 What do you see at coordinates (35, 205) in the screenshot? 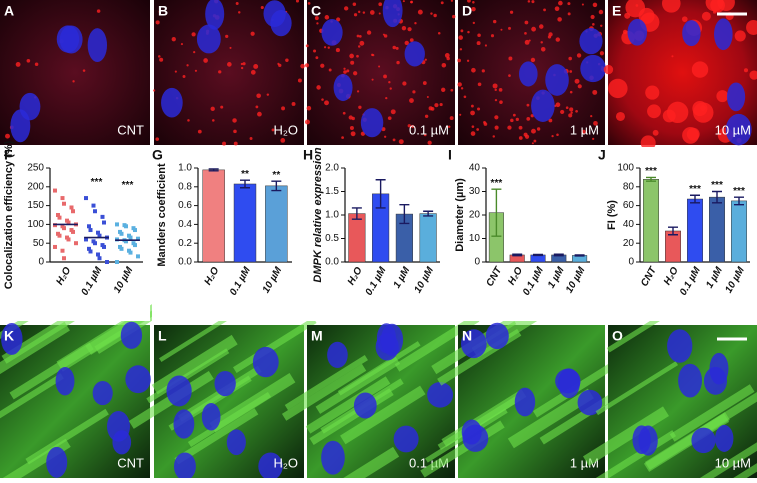
I see `y-tick-label: 150` at bounding box center [35, 205].